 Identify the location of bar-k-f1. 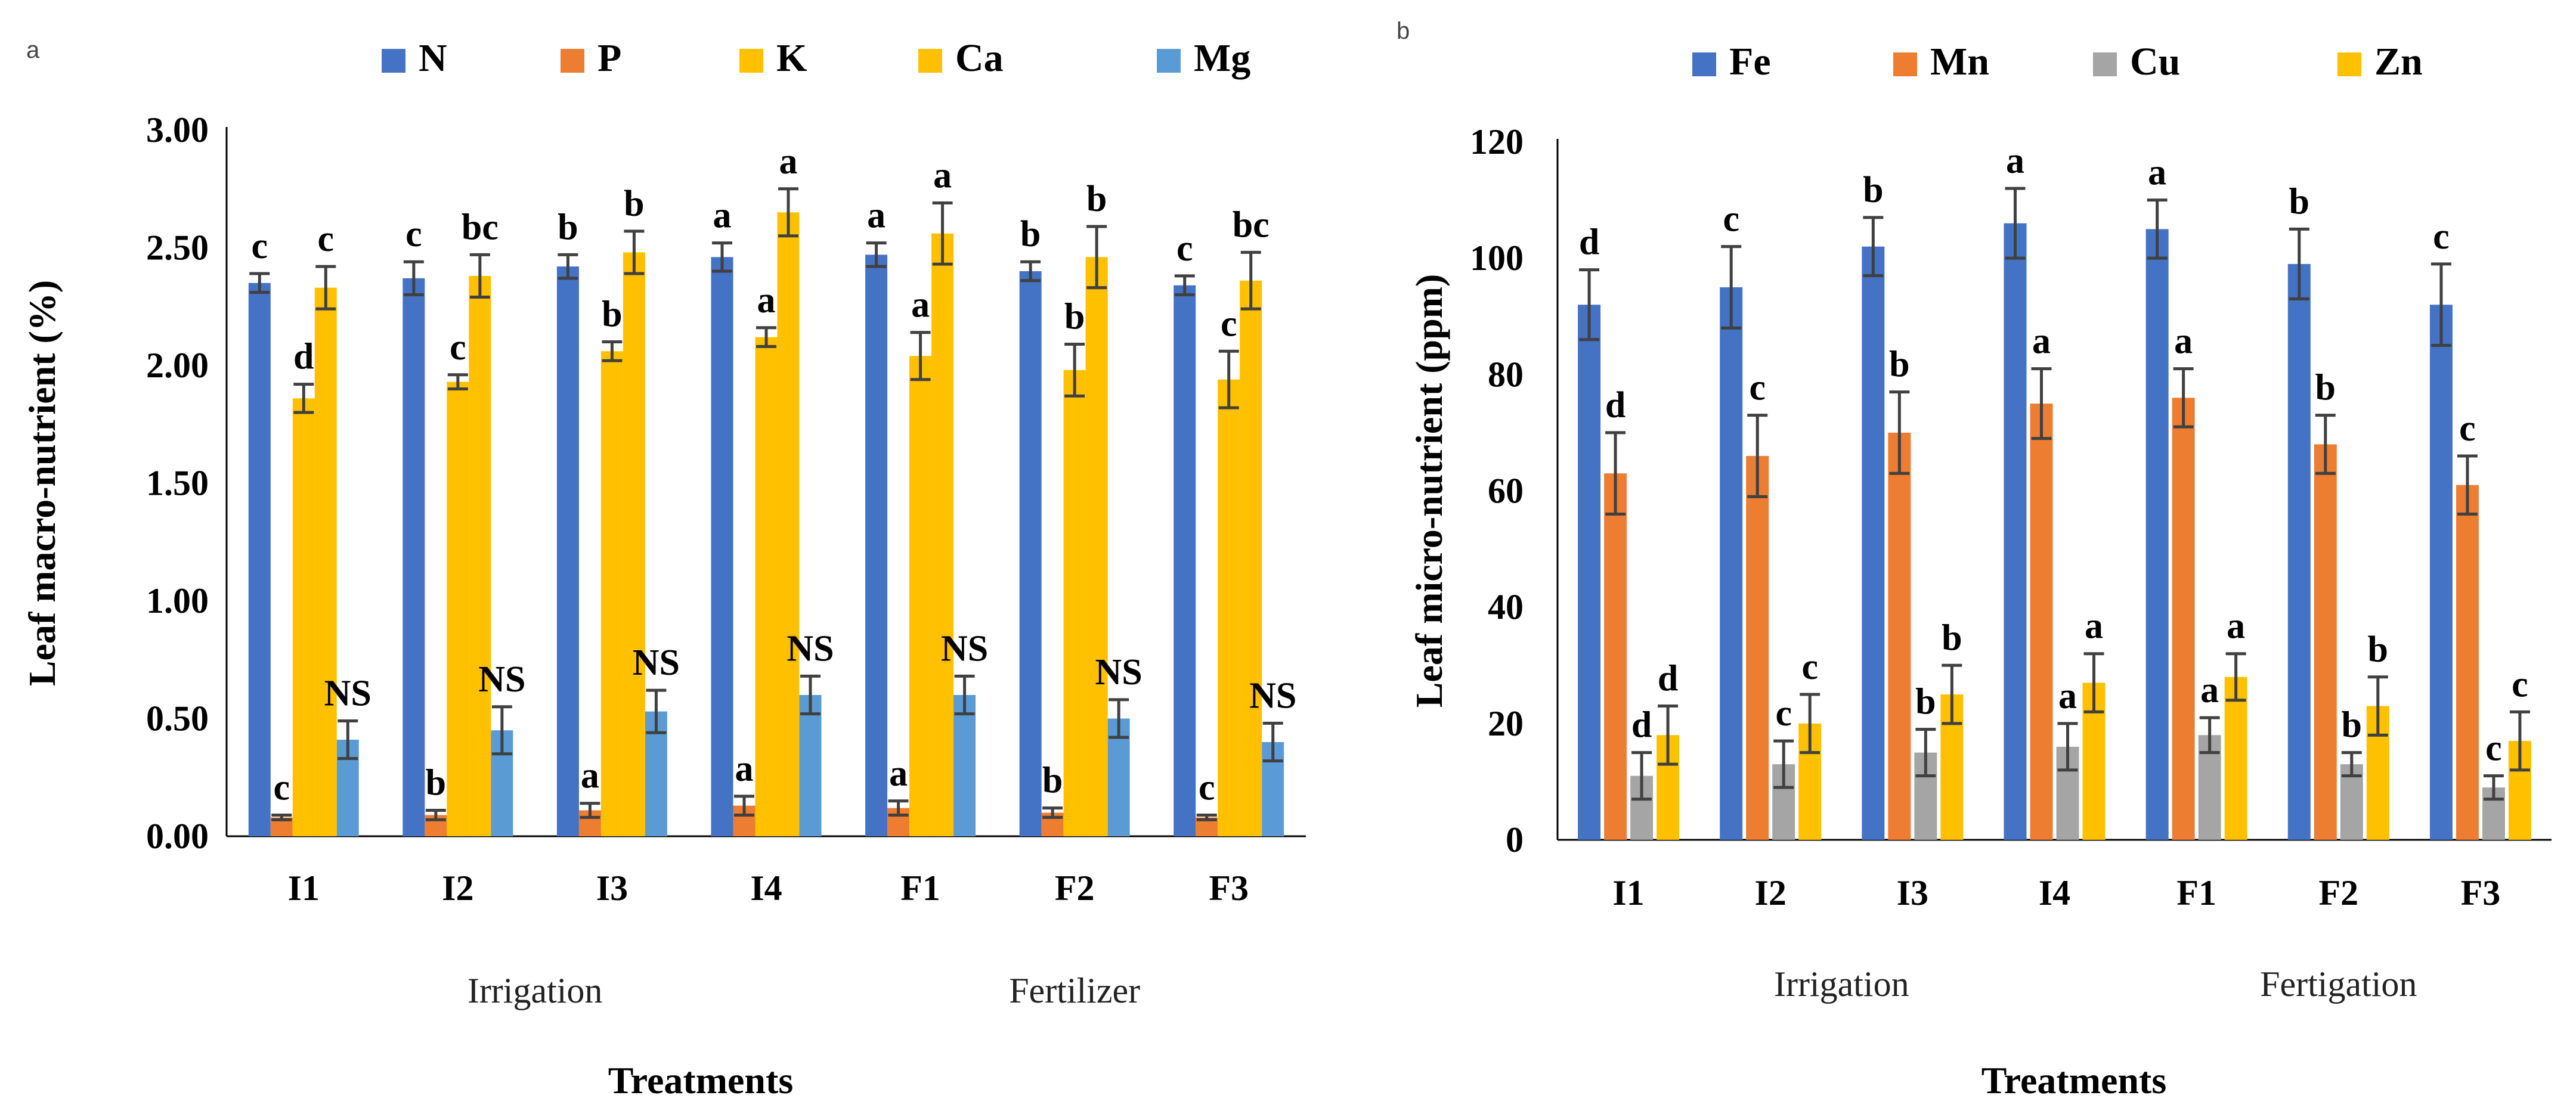
(920, 596).